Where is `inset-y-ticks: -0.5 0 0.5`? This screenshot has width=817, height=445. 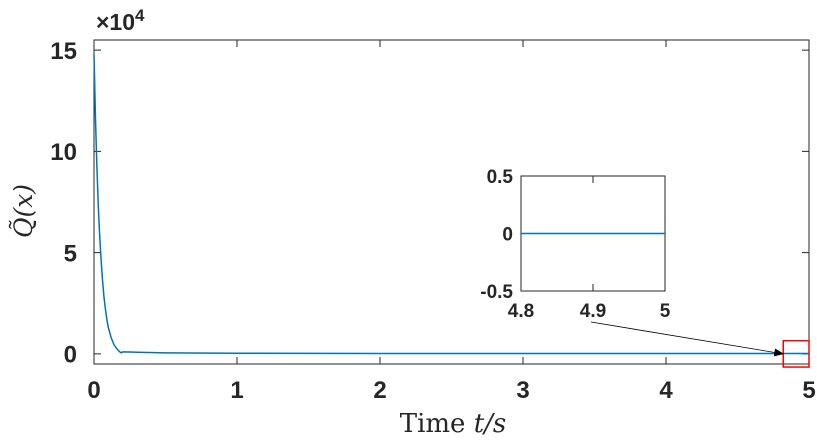
inset-y-ticks: -0.5 0 0.5 is located at coordinates (572, 235).